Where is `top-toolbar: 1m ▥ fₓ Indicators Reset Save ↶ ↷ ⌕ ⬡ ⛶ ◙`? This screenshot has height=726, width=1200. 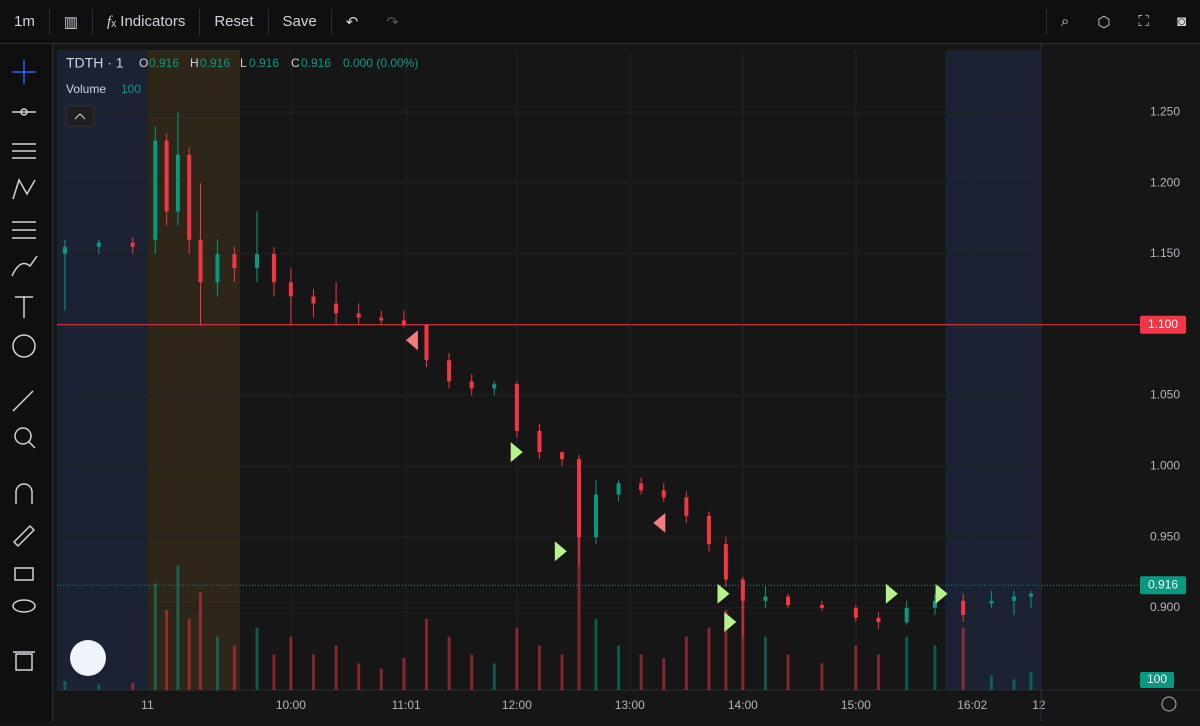
top-toolbar: 1m ▥ fₓ Indicators Reset Save ↶ ↷ ⌕ ⬡ ⛶ ◙ is located at coordinates (600, 22).